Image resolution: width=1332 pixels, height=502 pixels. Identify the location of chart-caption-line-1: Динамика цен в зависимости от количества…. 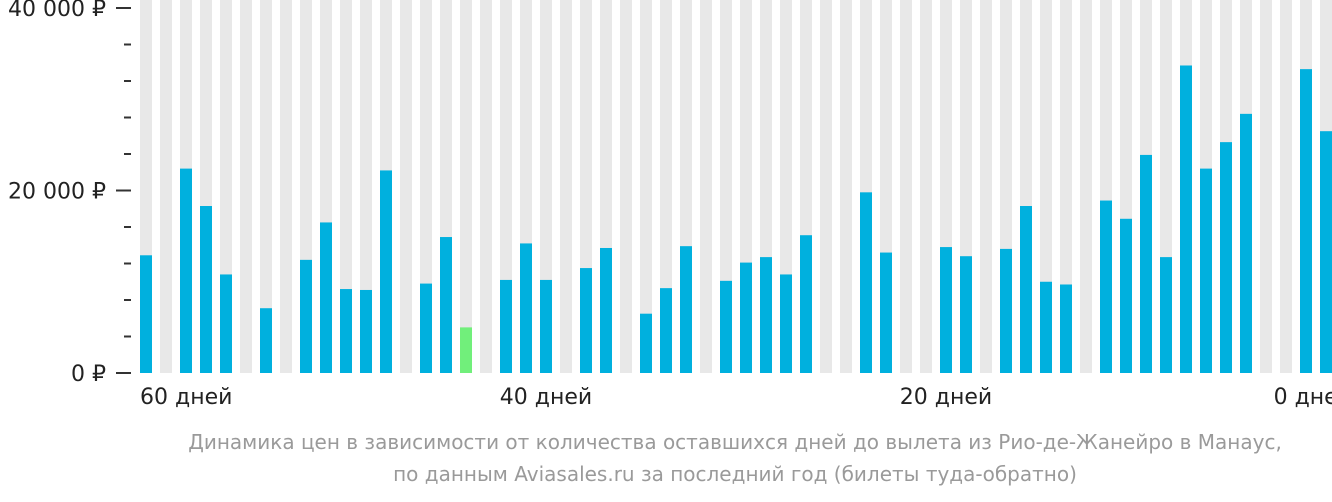
(735, 442).